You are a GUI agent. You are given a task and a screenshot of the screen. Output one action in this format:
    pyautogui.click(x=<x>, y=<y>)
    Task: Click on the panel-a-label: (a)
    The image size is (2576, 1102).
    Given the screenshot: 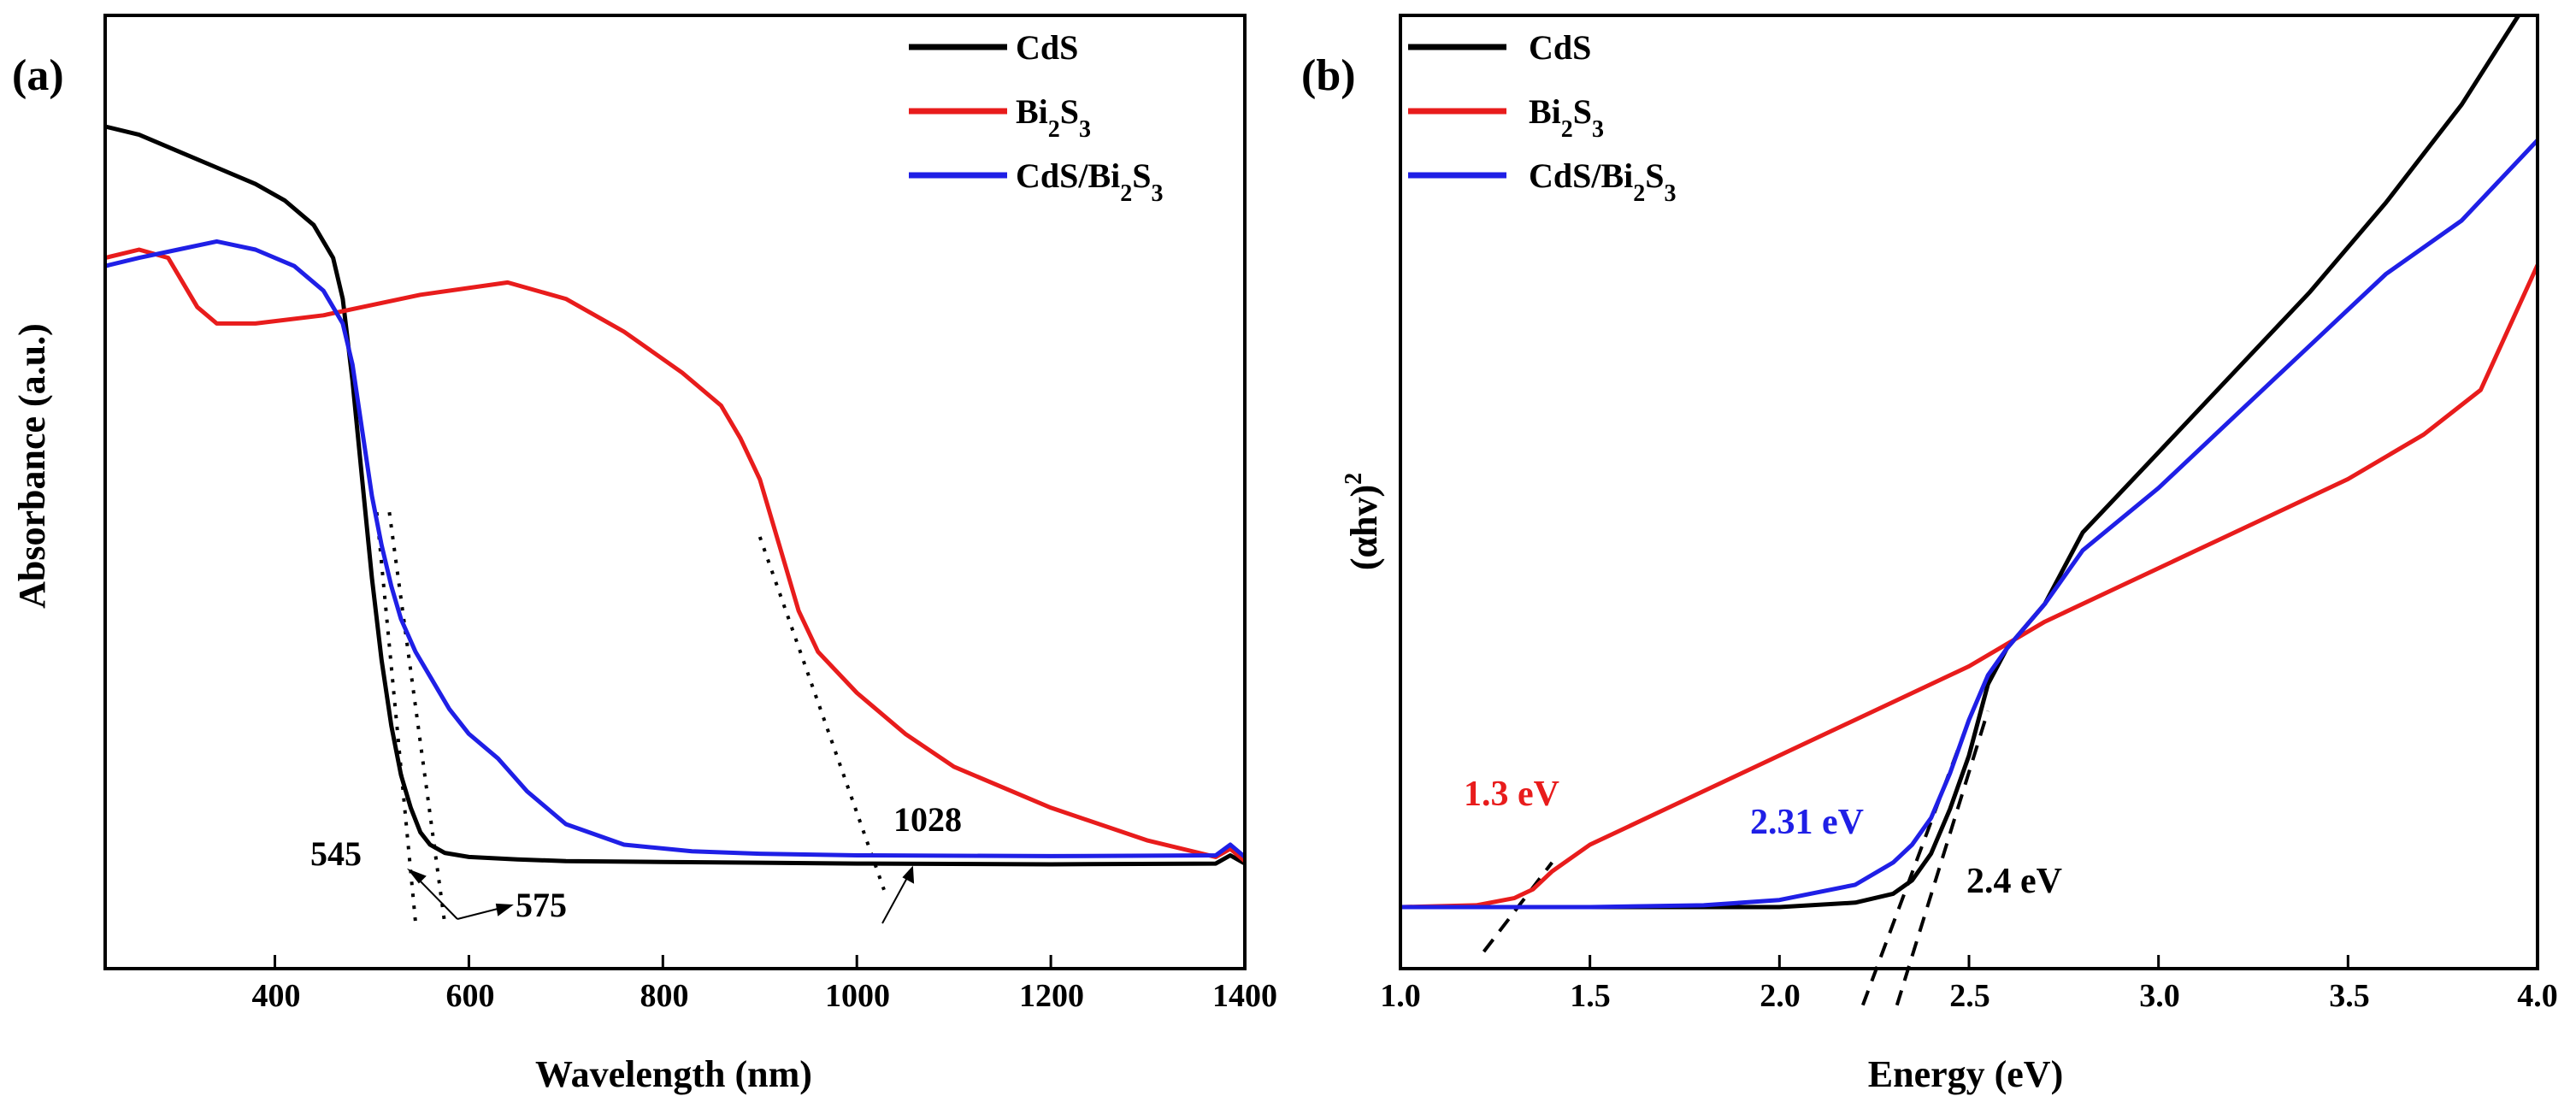 What is the action you would take?
    pyautogui.click(x=38, y=75)
    